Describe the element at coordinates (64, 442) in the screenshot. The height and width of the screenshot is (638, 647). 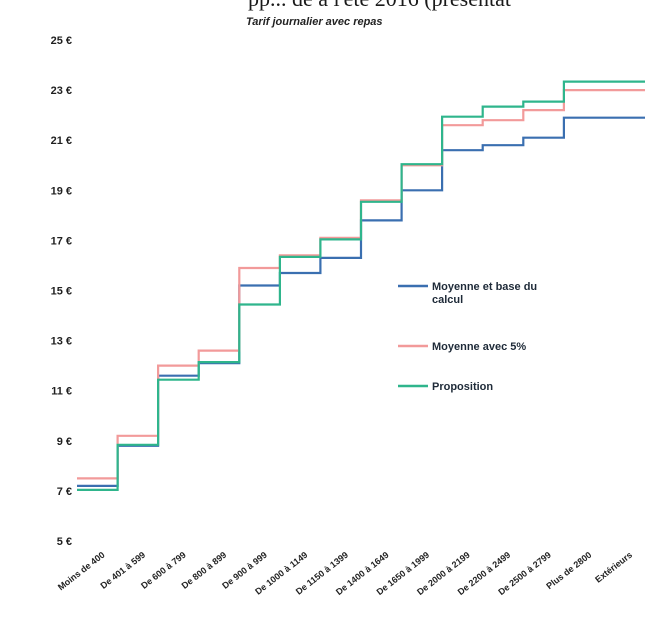
I see `y-tick-label: 9 €` at that location.